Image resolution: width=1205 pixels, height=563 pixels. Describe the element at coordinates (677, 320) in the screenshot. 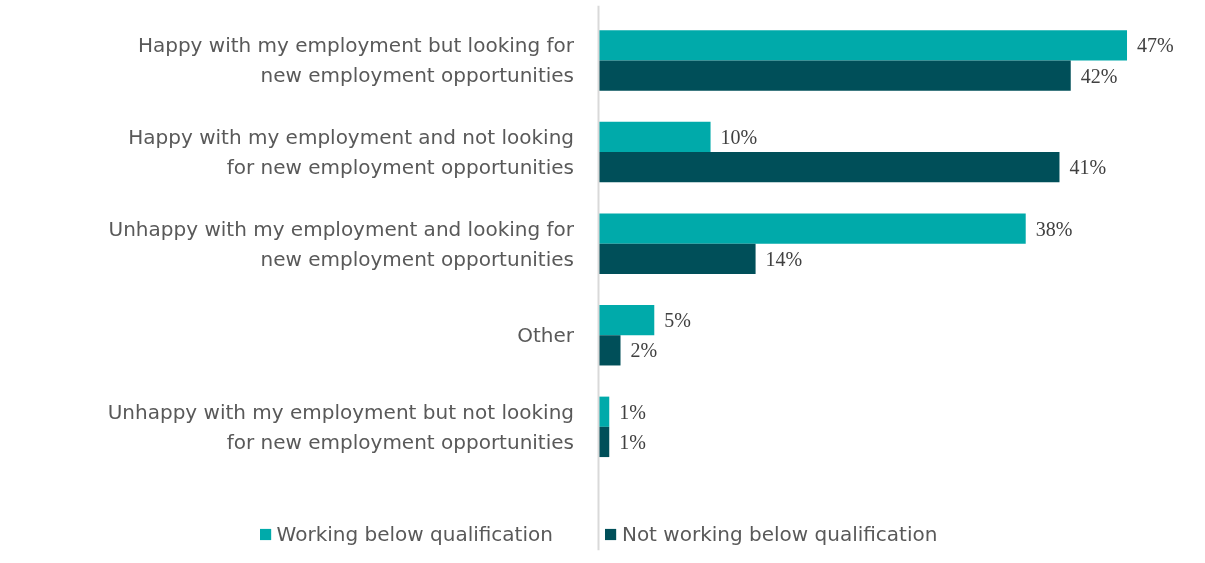

I see `data-label: 5%` at that location.